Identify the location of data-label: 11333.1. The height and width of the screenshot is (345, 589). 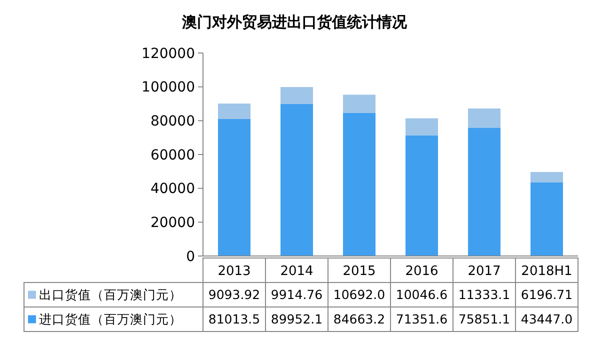
(484, 294).